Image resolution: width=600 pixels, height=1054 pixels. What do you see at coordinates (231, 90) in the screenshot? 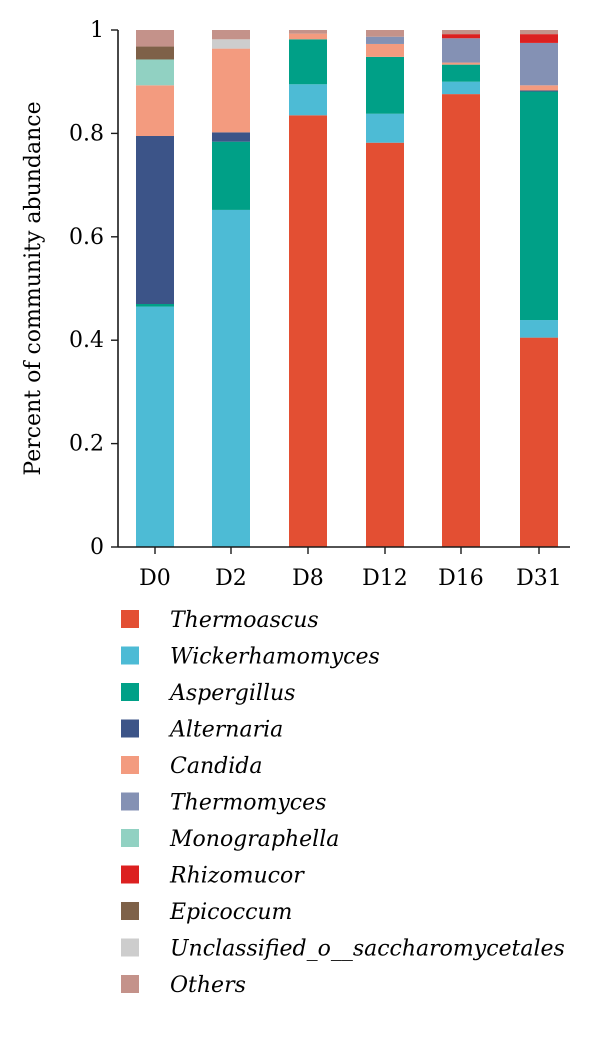
I see `bar-segment-d2-candida` at bounding box center [231, 90].